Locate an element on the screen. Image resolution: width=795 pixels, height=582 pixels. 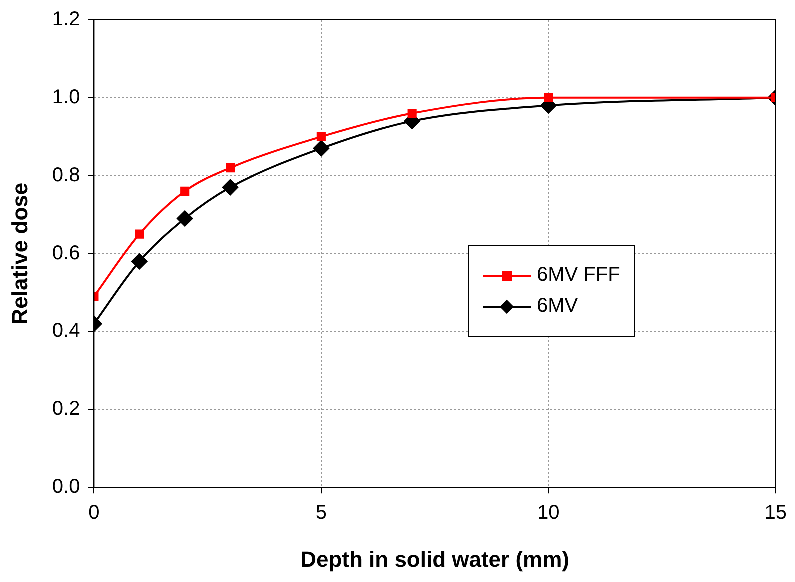
legend-label: 6MV FFF is located at coordinates (578, 275).